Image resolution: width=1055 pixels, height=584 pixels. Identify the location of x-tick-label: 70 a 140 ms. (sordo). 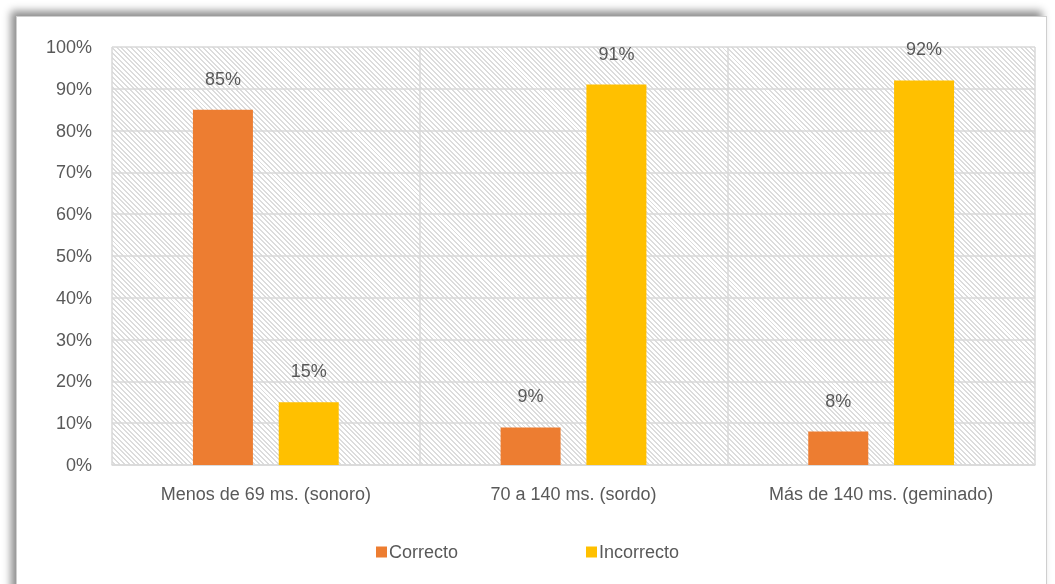
(573, 494).